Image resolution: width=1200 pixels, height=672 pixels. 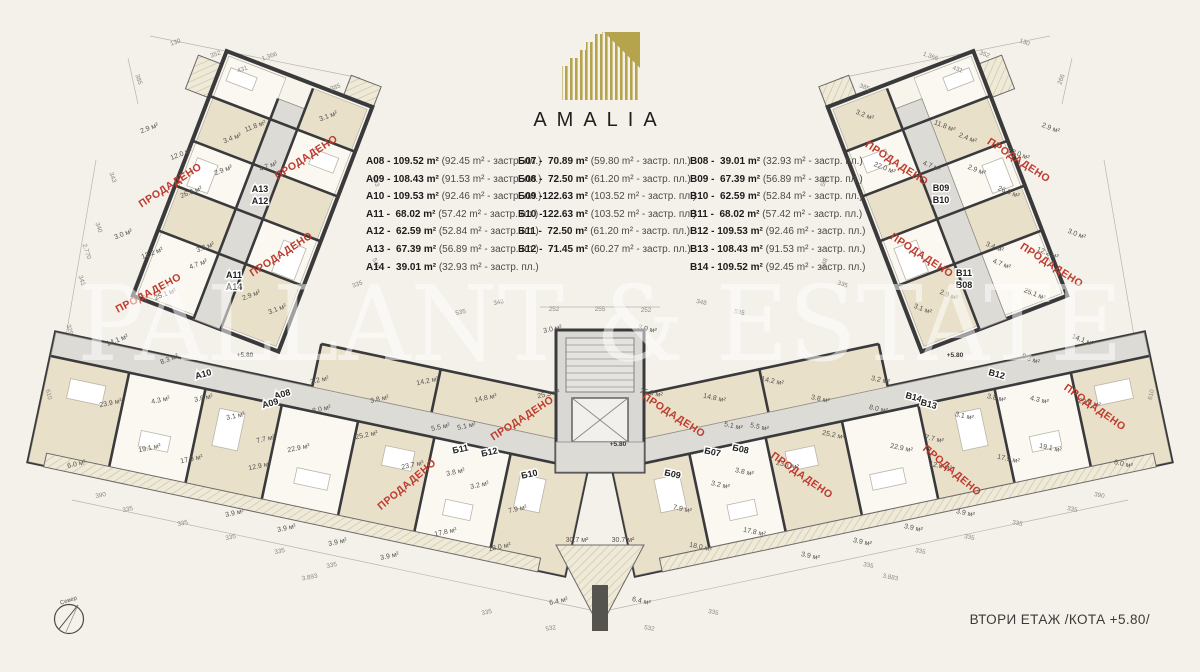 I want to click on legend-row: A12 - 62.59 m² (52.84 m² - застр. пл.), so click(x=452, y=232).